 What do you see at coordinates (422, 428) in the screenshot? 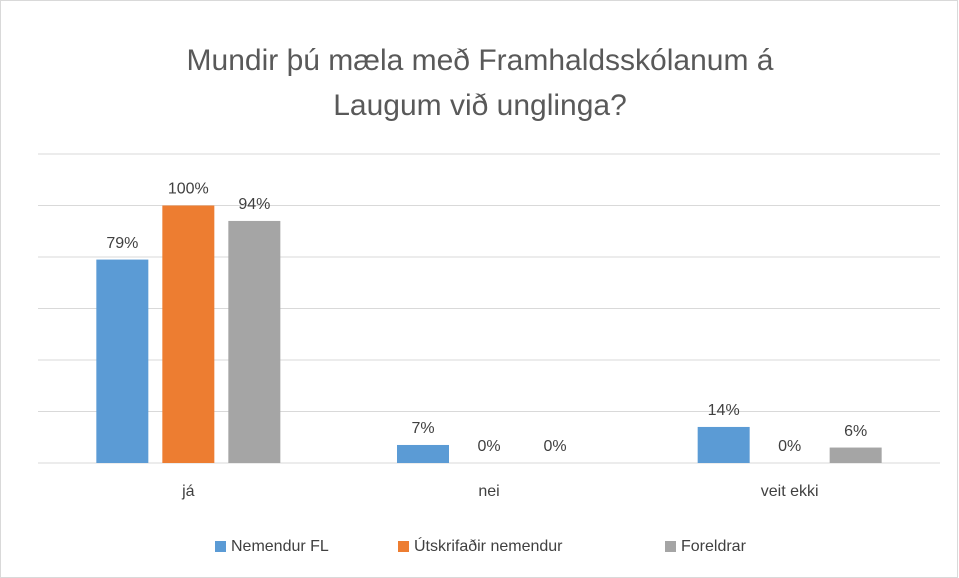
I see `data-label: 7%` at bounding box center [422, 428].